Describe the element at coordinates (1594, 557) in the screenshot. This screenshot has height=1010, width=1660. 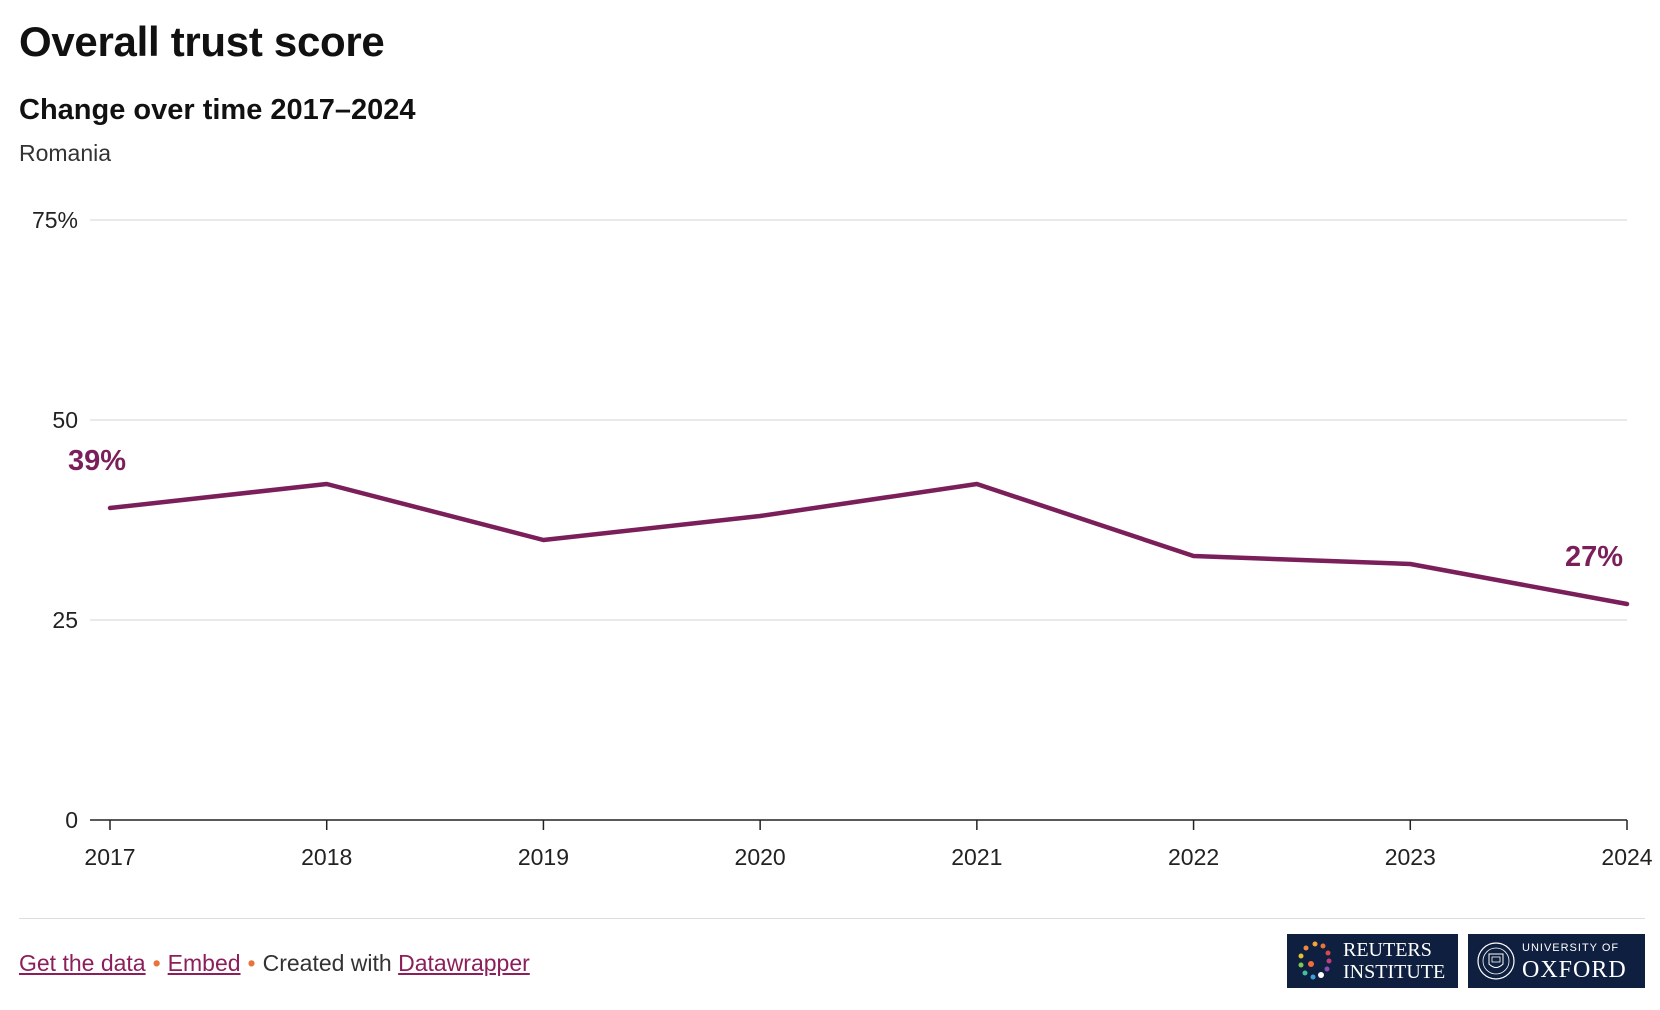
I see `value-annotation: 27%` at that location.